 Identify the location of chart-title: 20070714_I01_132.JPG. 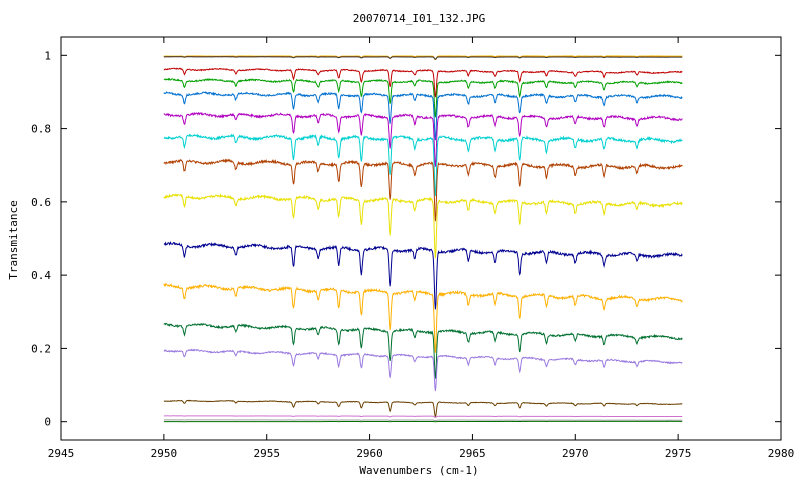
(419, 18).